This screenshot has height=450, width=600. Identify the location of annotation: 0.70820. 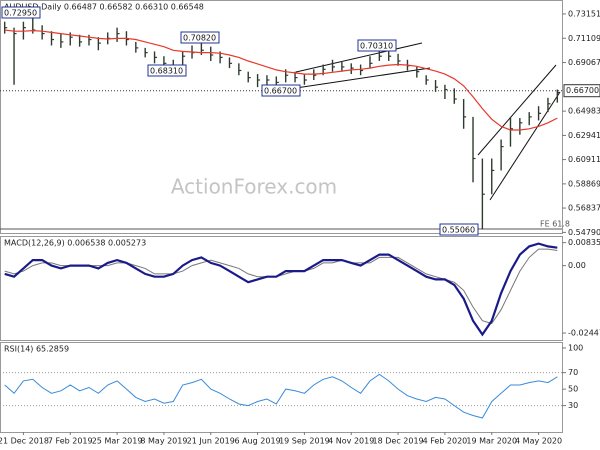
(199, 38).